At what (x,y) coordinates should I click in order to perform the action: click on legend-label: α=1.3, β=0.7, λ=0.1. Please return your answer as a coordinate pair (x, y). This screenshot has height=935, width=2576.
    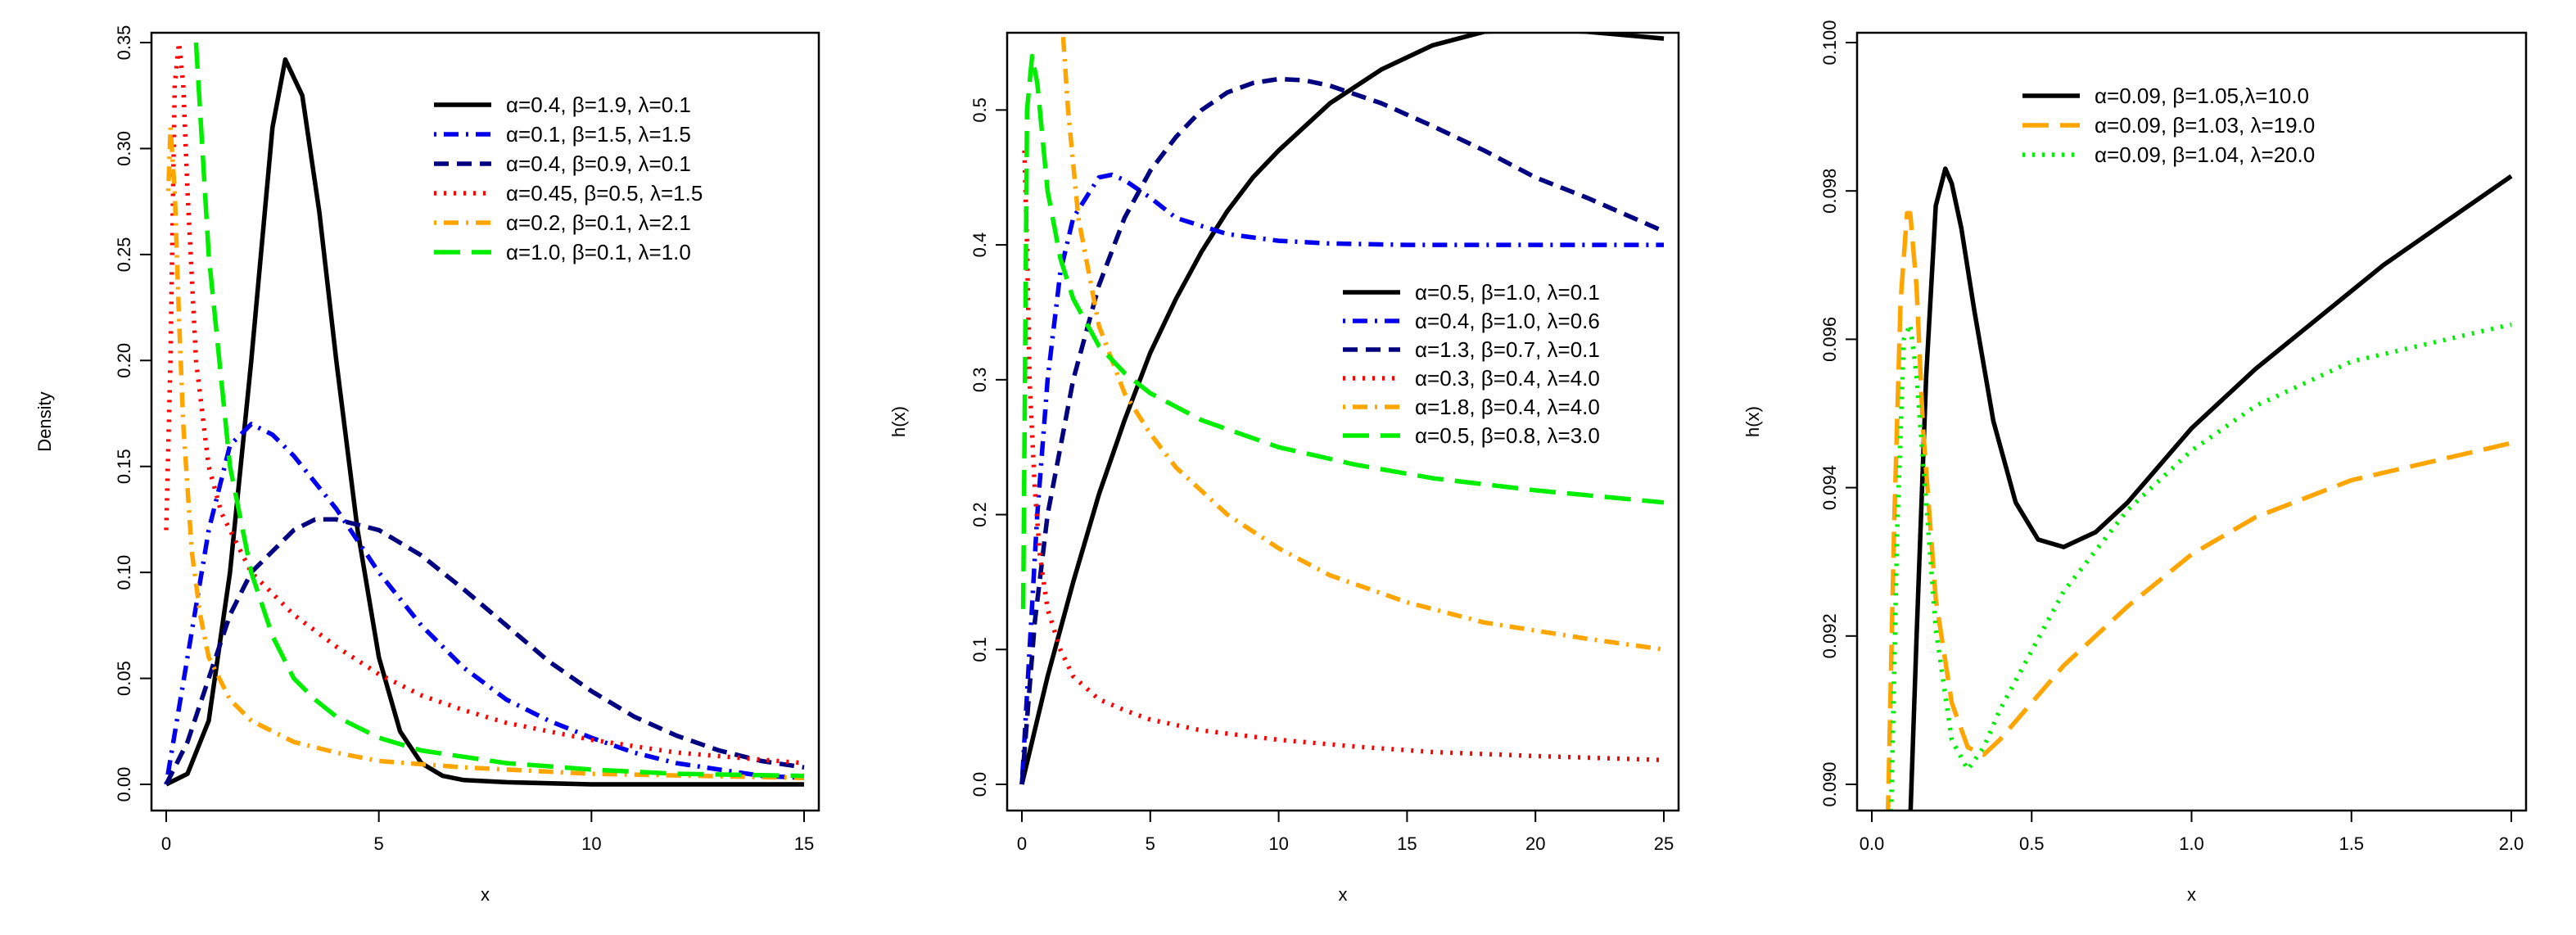
    Looking at the image, I should click on (1507, 349).